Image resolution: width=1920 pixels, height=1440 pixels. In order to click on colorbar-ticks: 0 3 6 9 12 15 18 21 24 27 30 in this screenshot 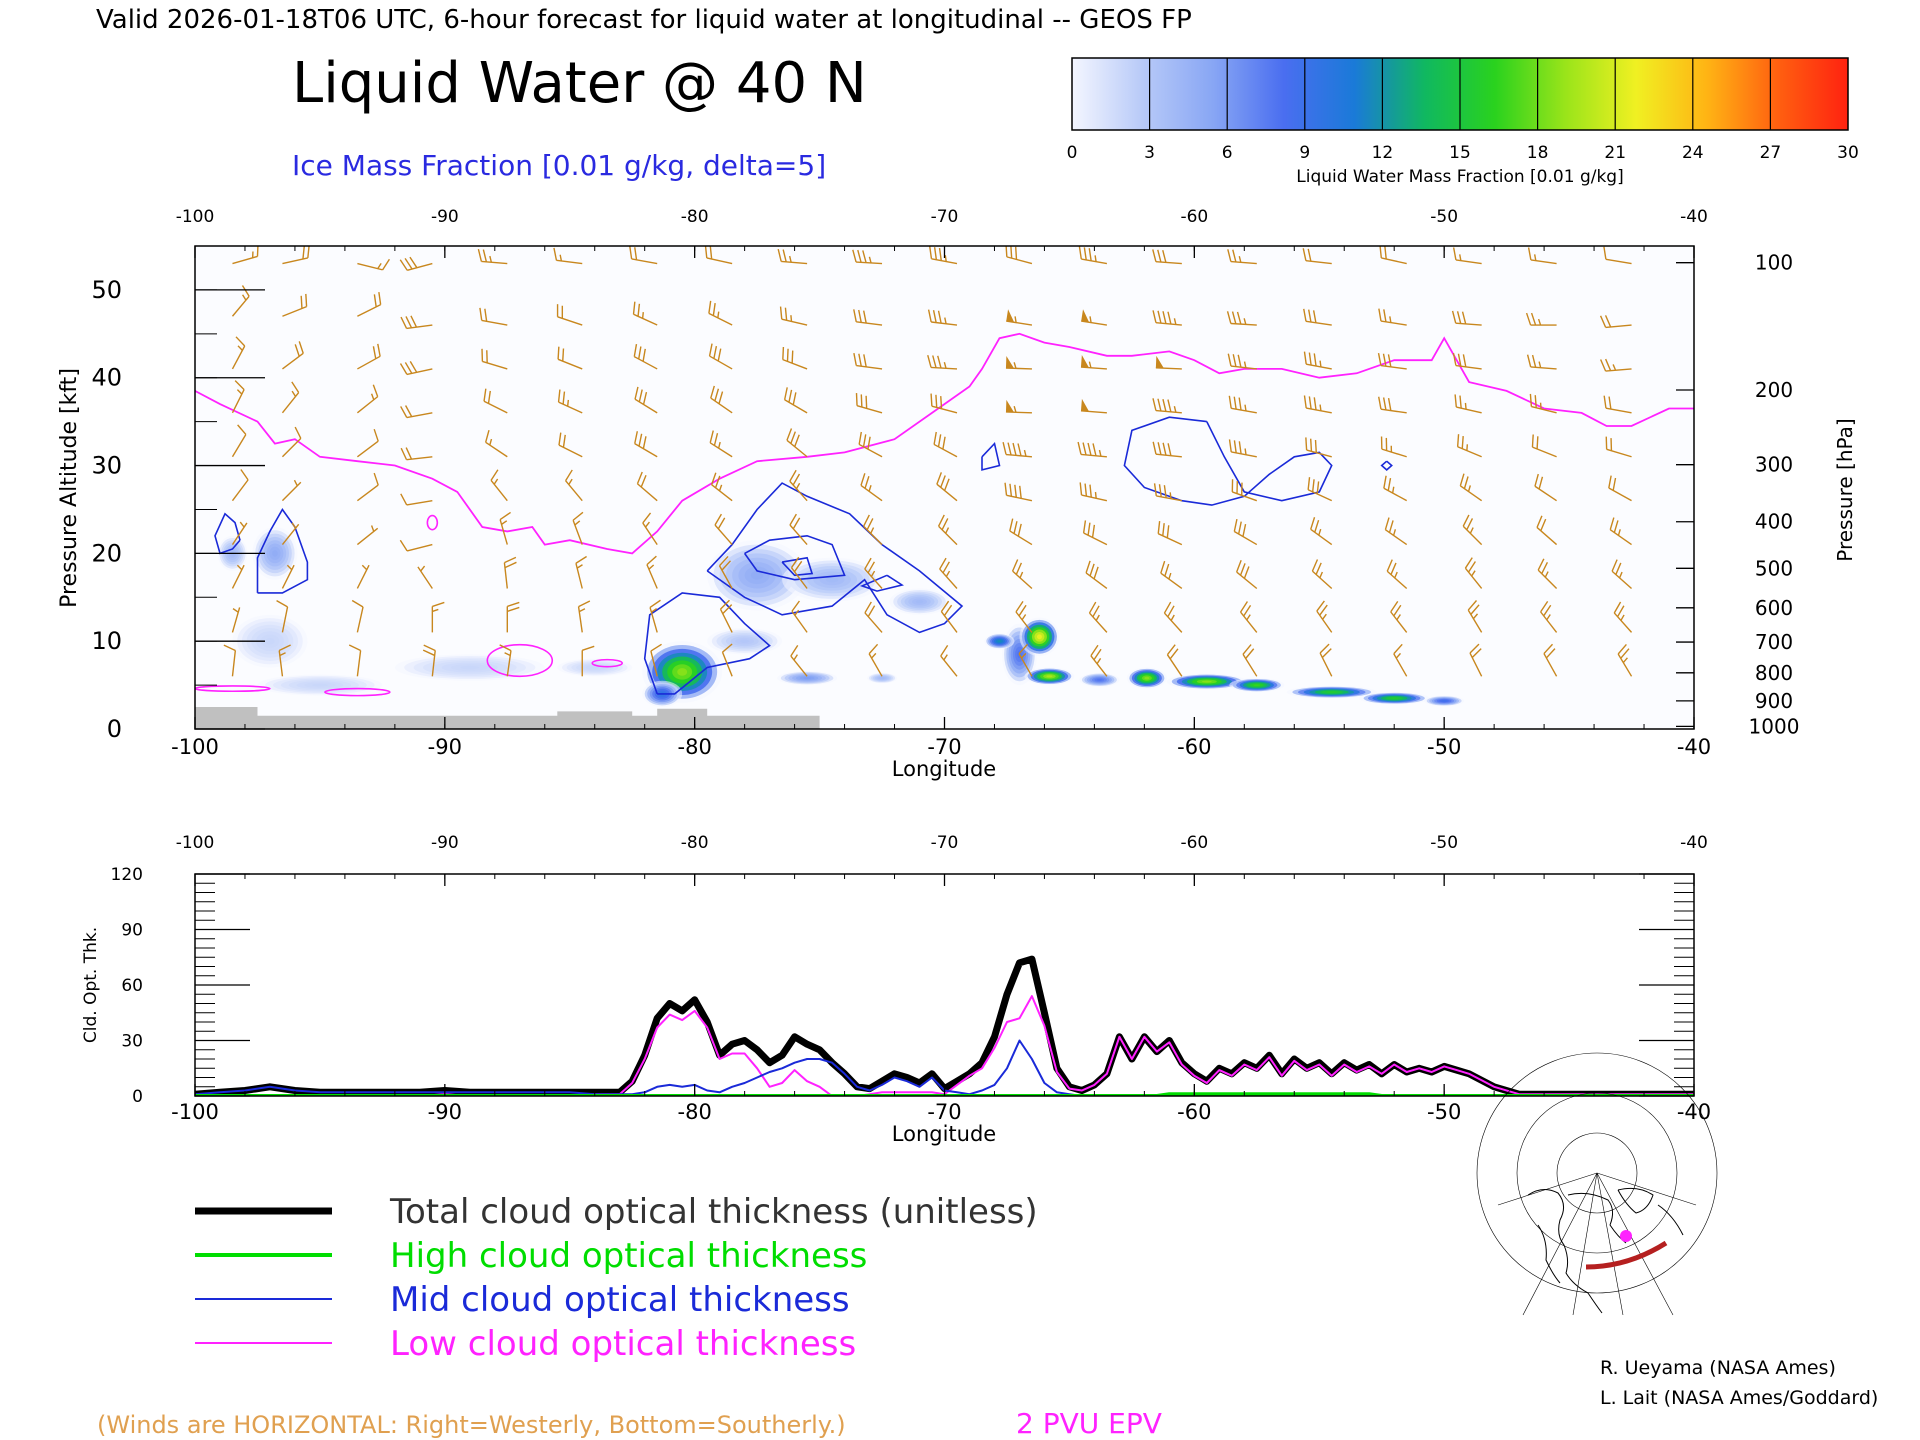, I will do `click(1463, 153)`.